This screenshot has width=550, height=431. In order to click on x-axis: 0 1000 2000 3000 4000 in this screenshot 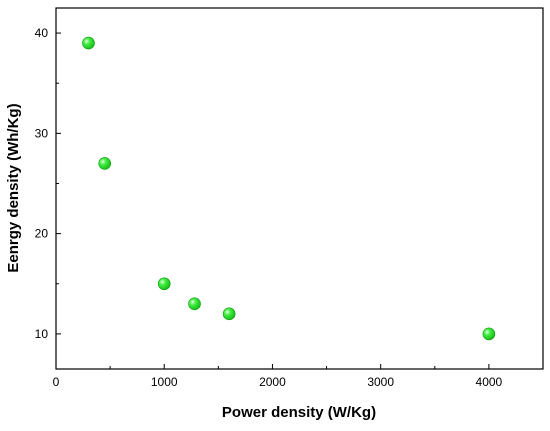, I will do `click(278, 376)`.